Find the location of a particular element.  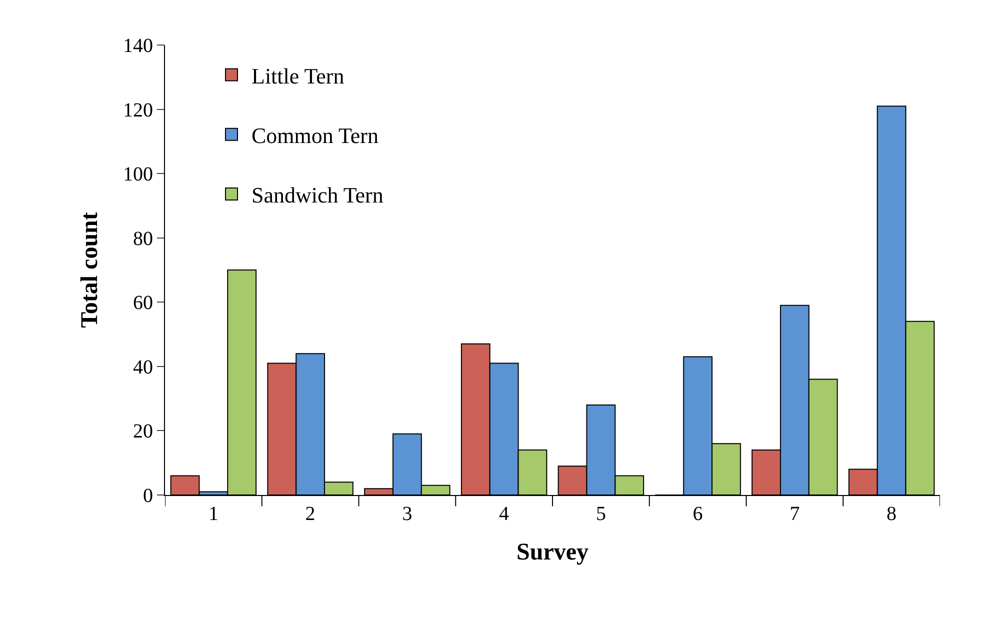

y-tick-label: 0 is located at coordinates (148, 496).